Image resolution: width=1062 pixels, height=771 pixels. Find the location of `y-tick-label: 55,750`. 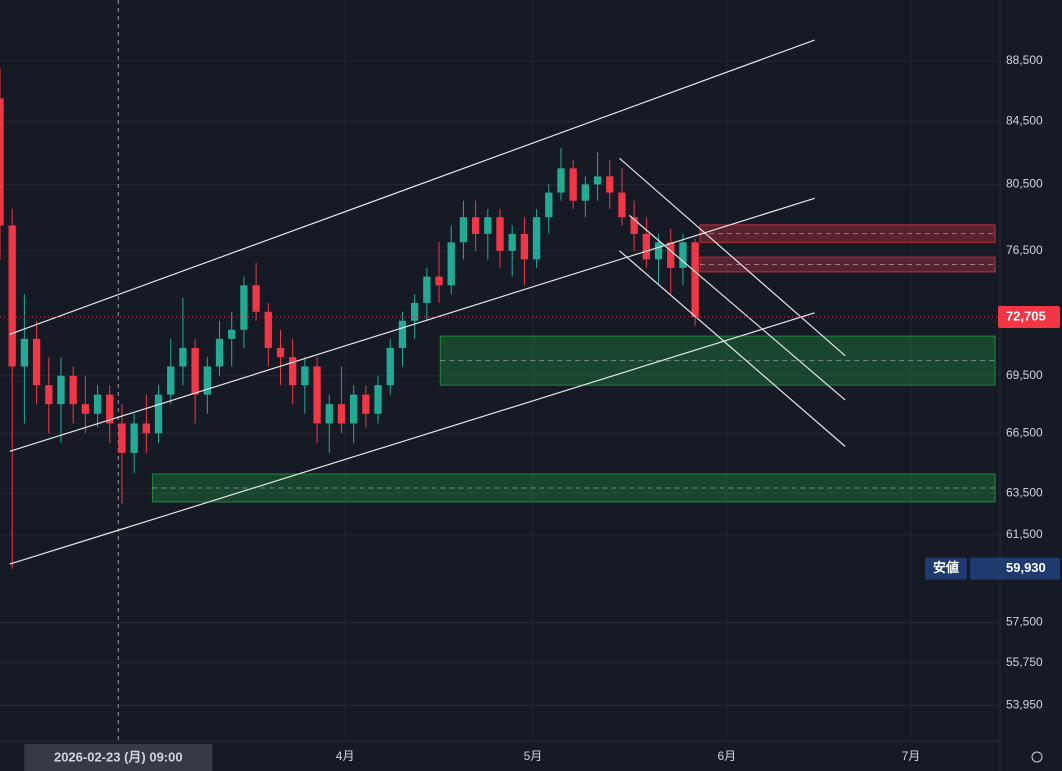

y-tick-label: 55,750 is located at coordinates (1024, 662).